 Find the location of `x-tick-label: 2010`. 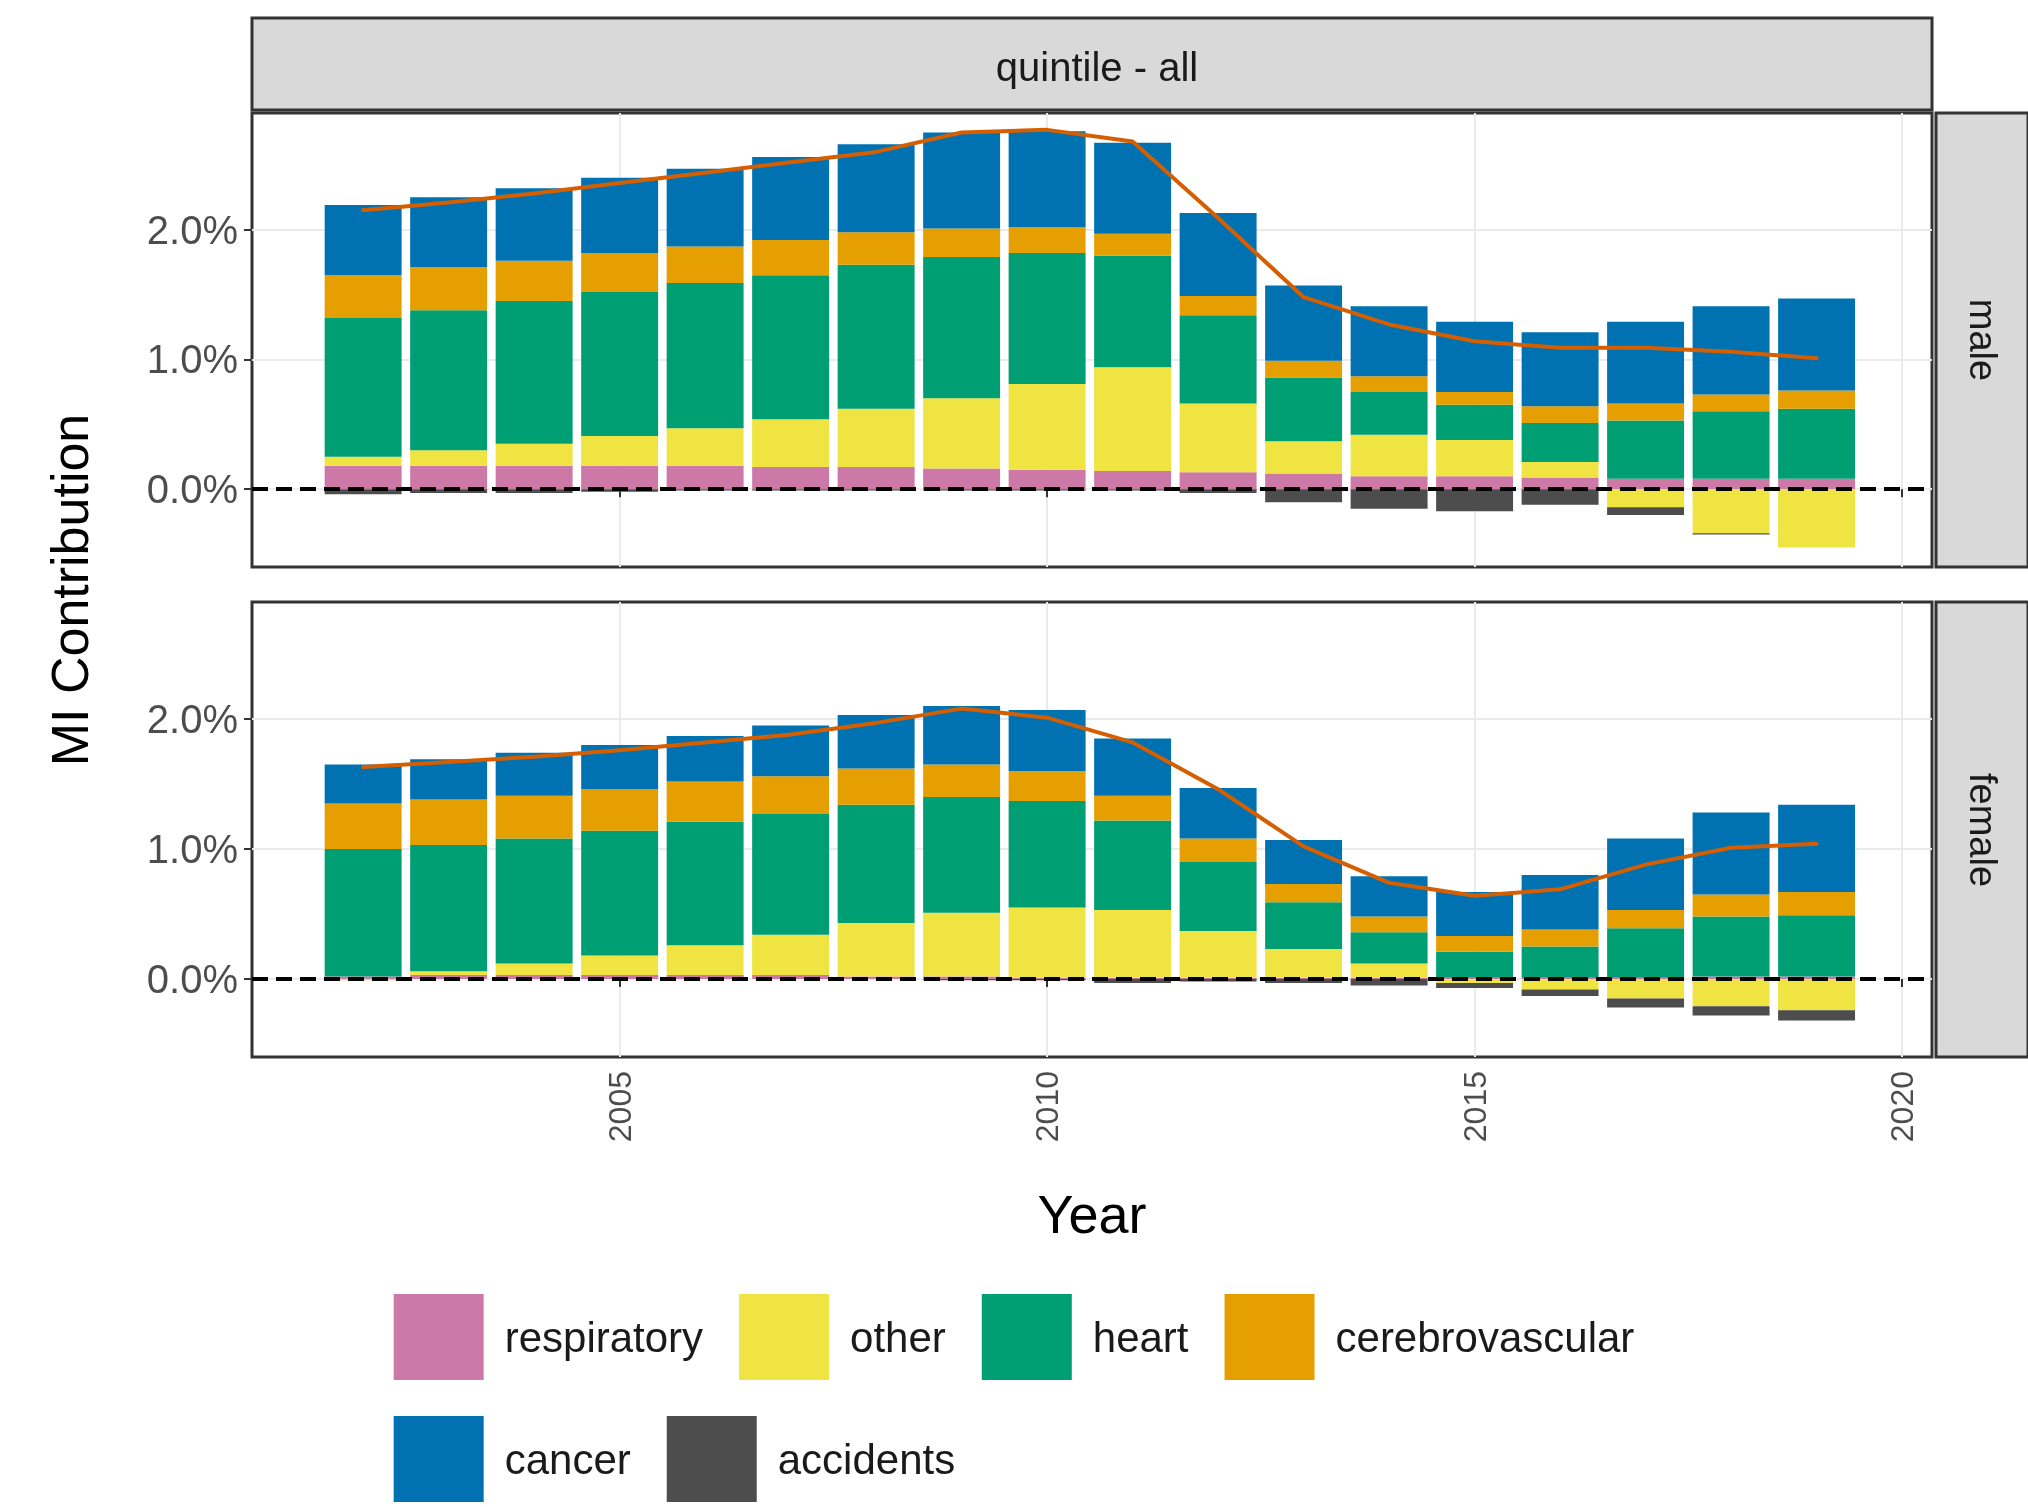

x-tick-label: 2010 is located at coordinates (1047, 1107).